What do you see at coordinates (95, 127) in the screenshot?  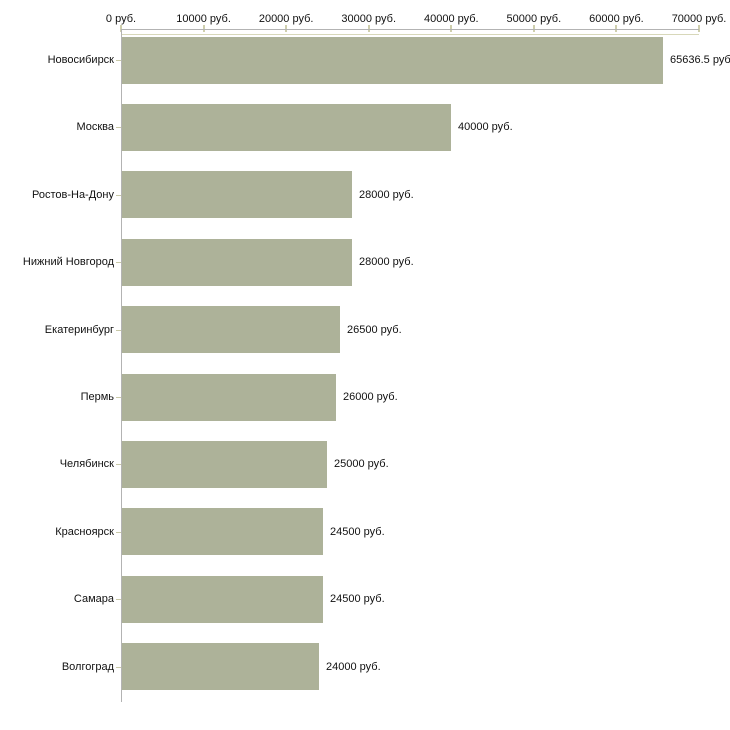 I see `category-label: Москва` at bounding box center [95, 127].